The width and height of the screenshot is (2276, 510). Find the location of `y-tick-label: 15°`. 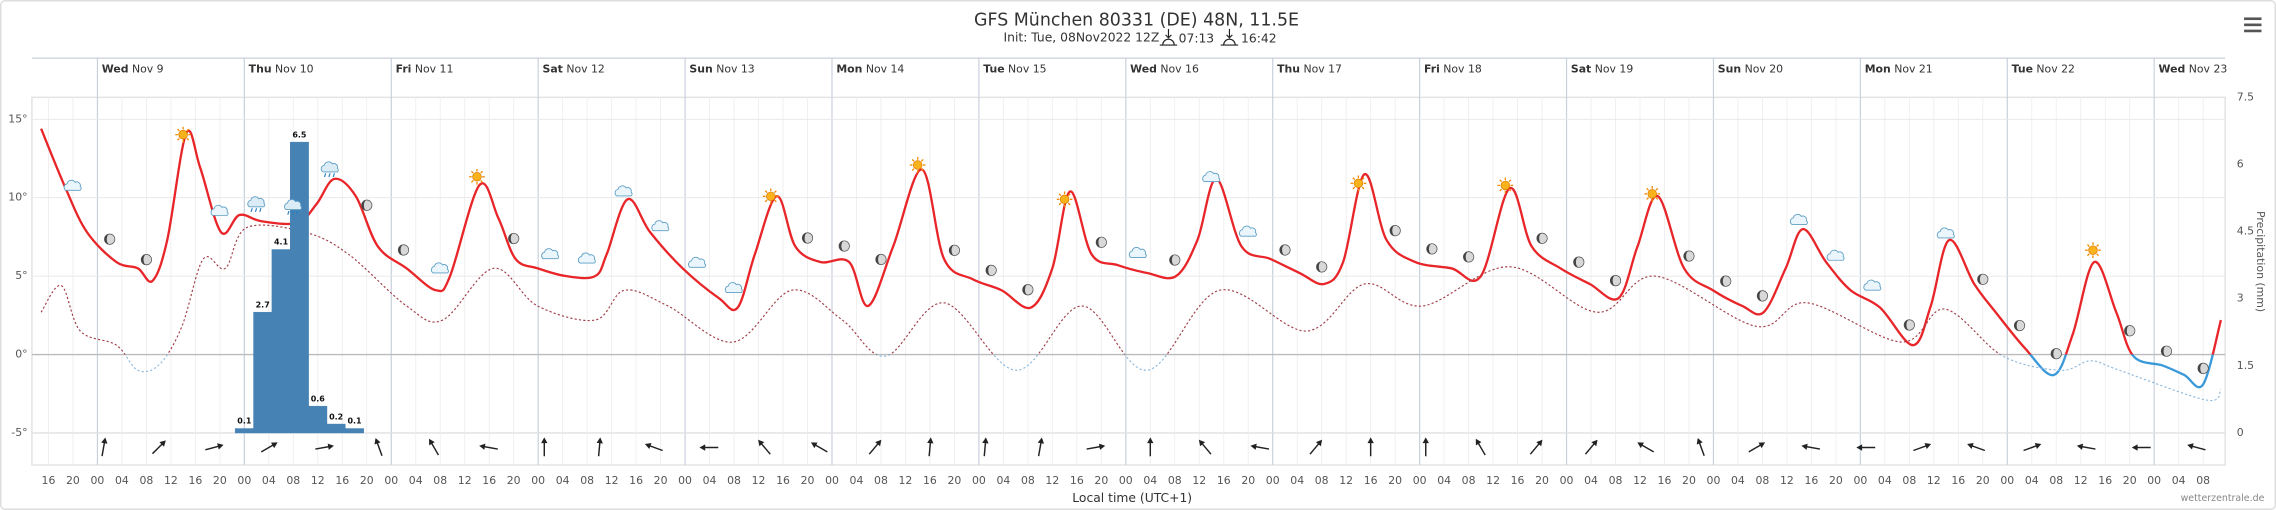

y-tick-label: 15° is located at coordinates (17, 118).